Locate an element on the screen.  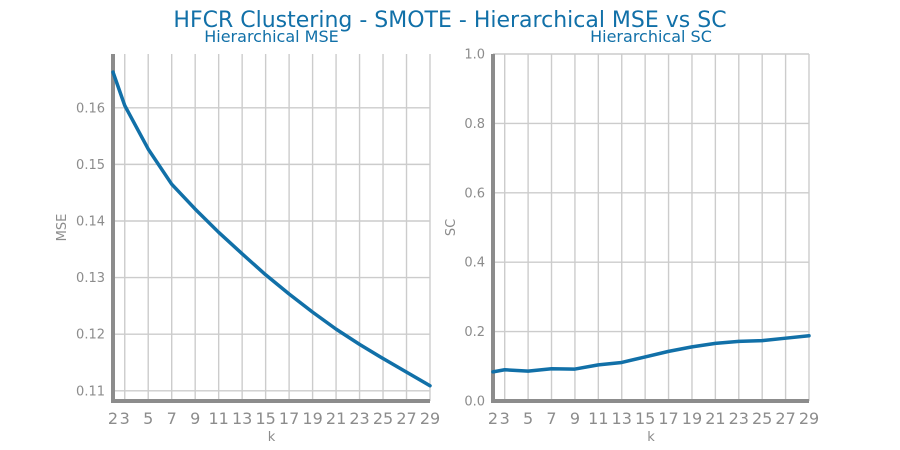
mse-x-tick-label: 5 is located at coordinates (148, 418).